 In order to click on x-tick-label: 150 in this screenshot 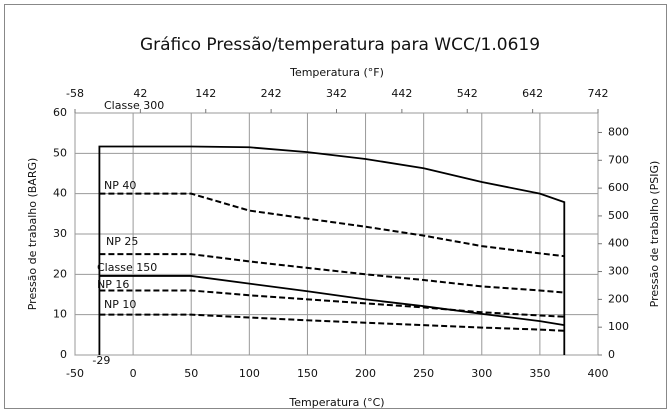, I will do `click(307, 373)`.